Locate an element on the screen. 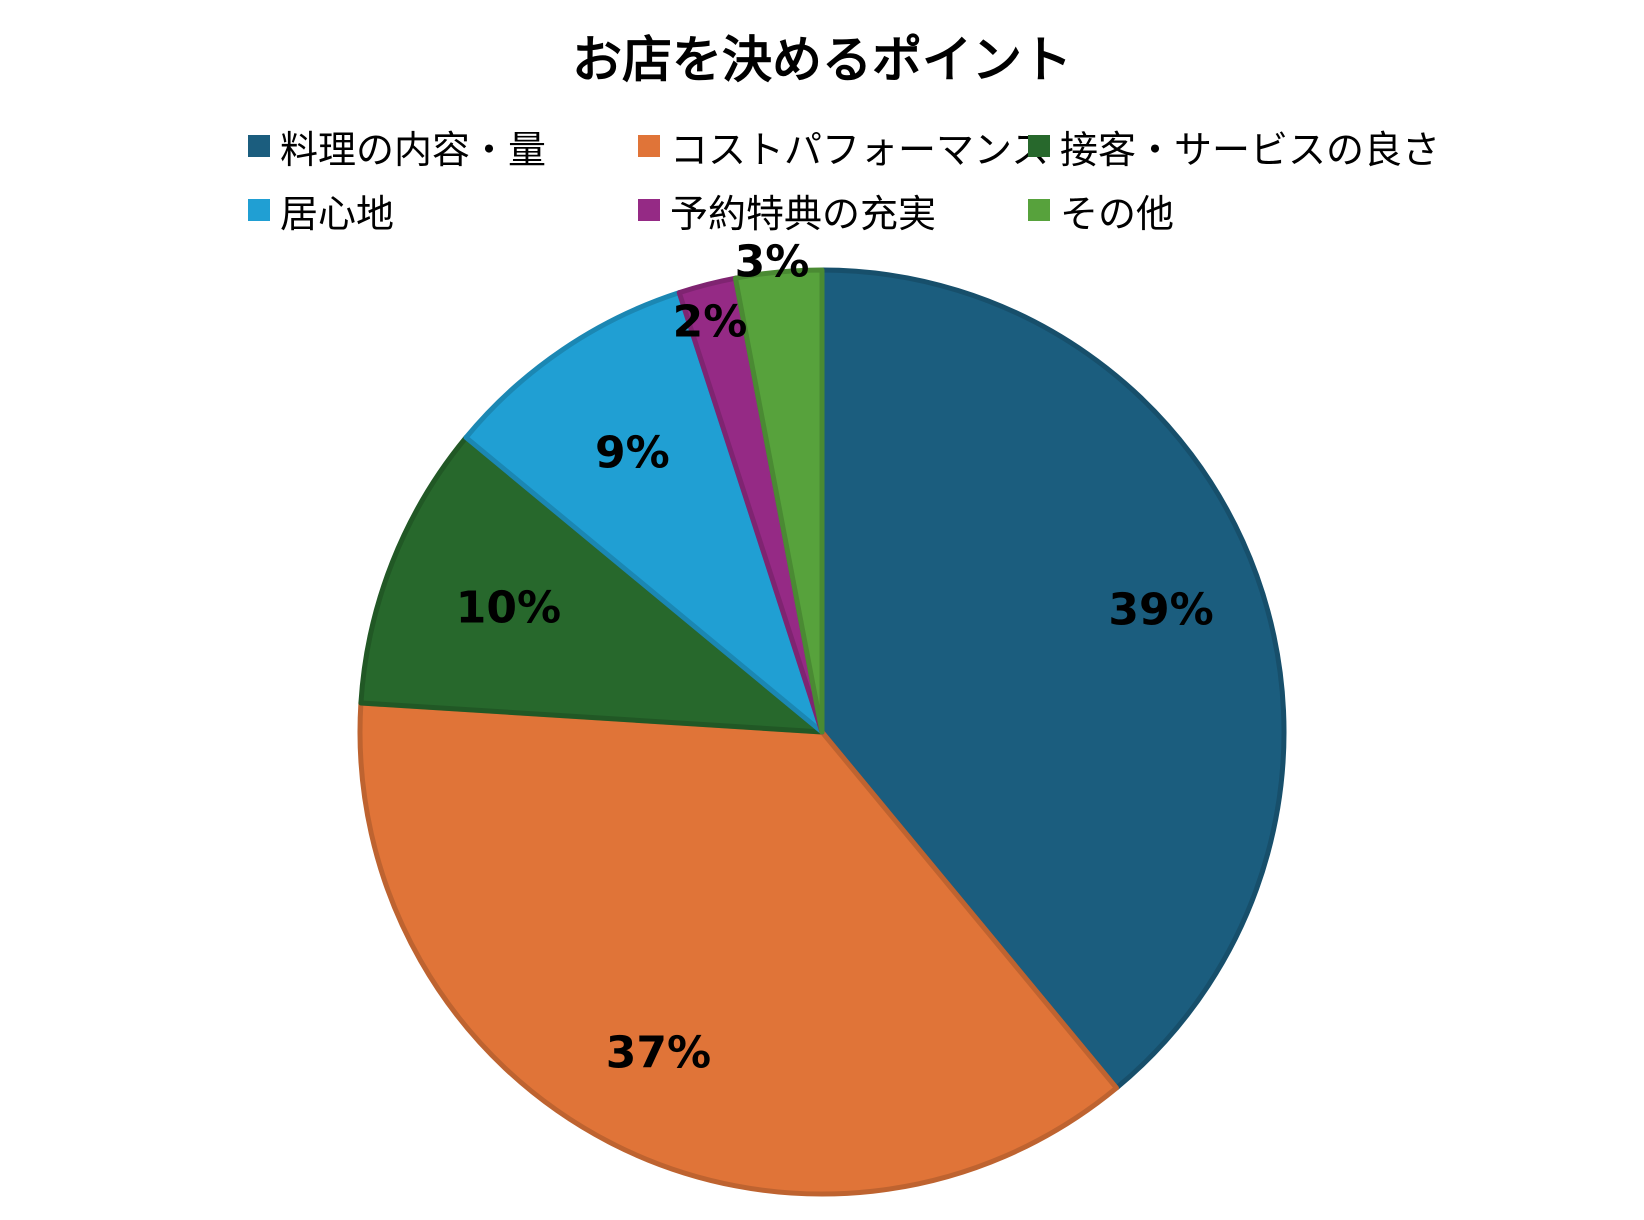 The width and height of the screenshot is (1644, 1220). legend-label: コストパフォーマンス is located at coordinates (860, 149).